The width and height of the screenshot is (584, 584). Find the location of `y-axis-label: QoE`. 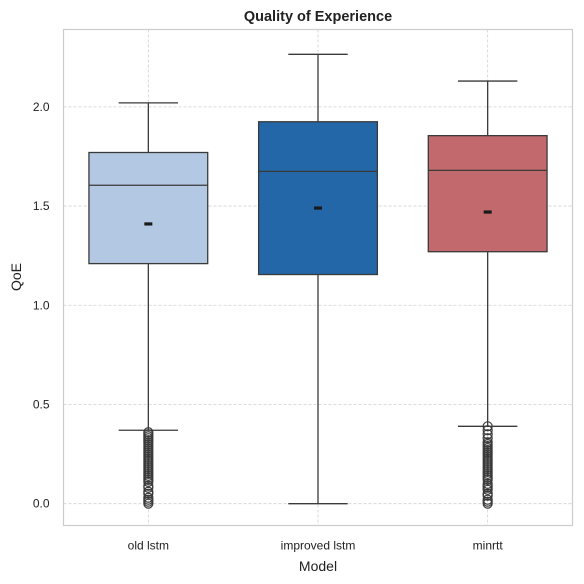

y-axis-label: QoE is located at coordinates (16, 277).